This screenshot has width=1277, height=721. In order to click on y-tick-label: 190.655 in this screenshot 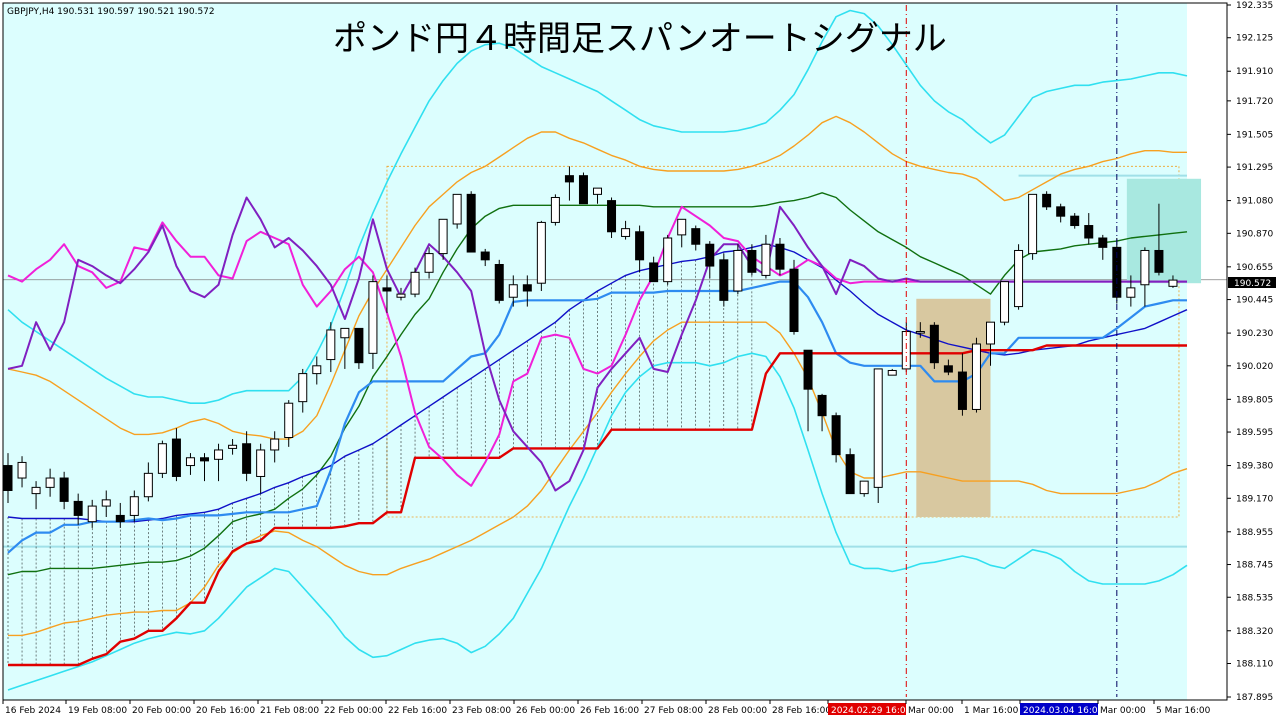, I will do `click(1254, 268)`.